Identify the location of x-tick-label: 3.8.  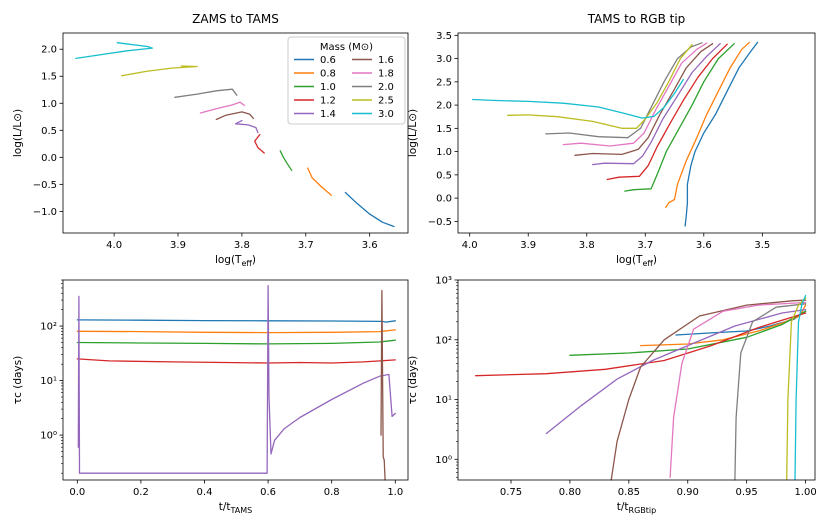
(242, 245).